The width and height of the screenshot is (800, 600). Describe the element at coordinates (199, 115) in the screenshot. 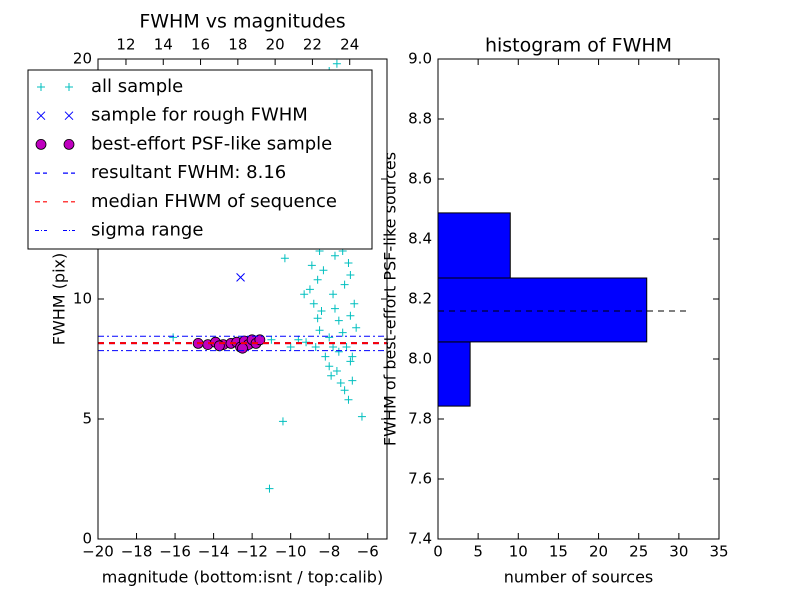

I see `legend-label: sample for rough FWHM` at that location.